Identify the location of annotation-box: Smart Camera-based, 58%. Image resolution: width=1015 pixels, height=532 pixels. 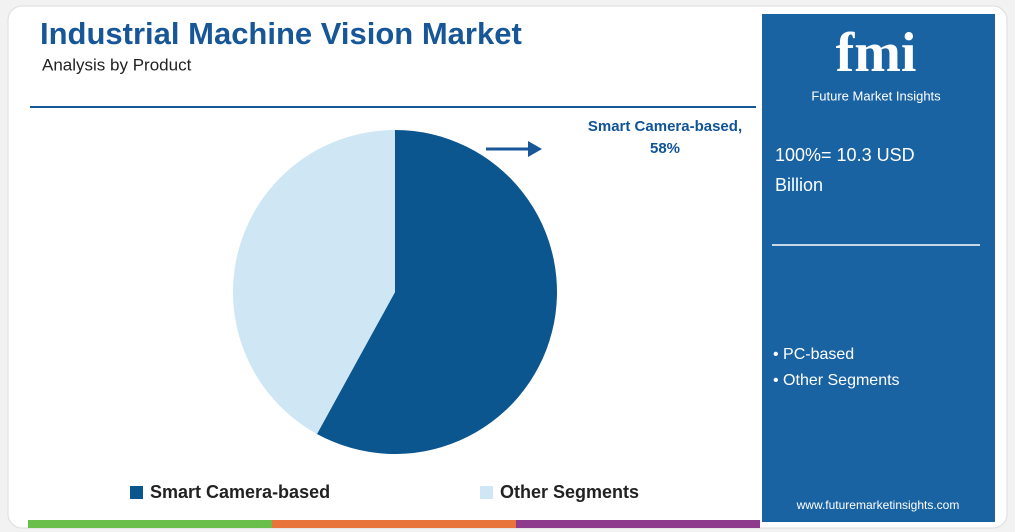
(665, 137).